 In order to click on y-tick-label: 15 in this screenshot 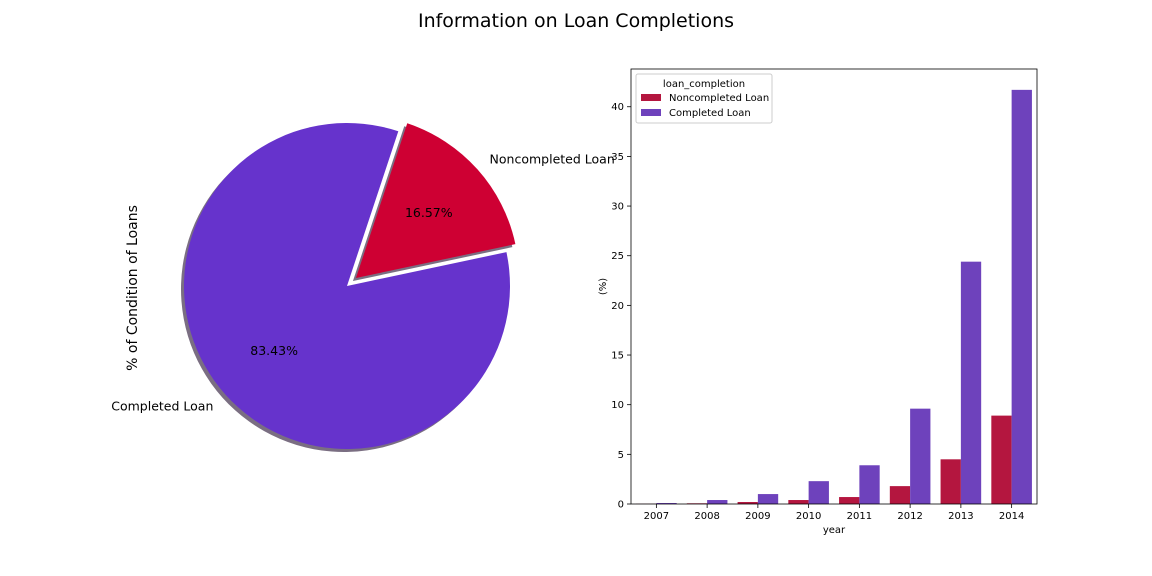, I will do `click(617, 356)`.